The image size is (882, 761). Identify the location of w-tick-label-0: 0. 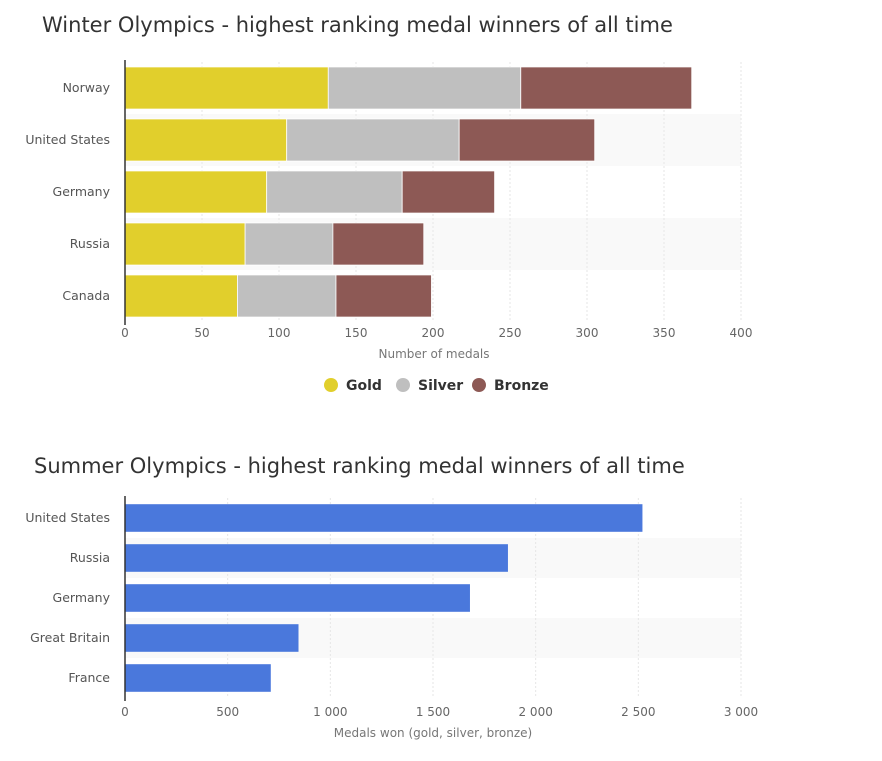
(125, 333).